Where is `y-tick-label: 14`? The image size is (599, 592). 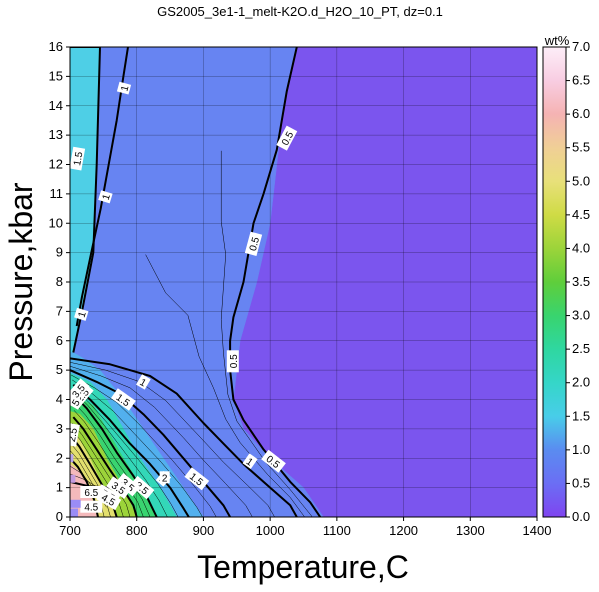 y-tick-label: 14 is located at coordinates (56, 105).